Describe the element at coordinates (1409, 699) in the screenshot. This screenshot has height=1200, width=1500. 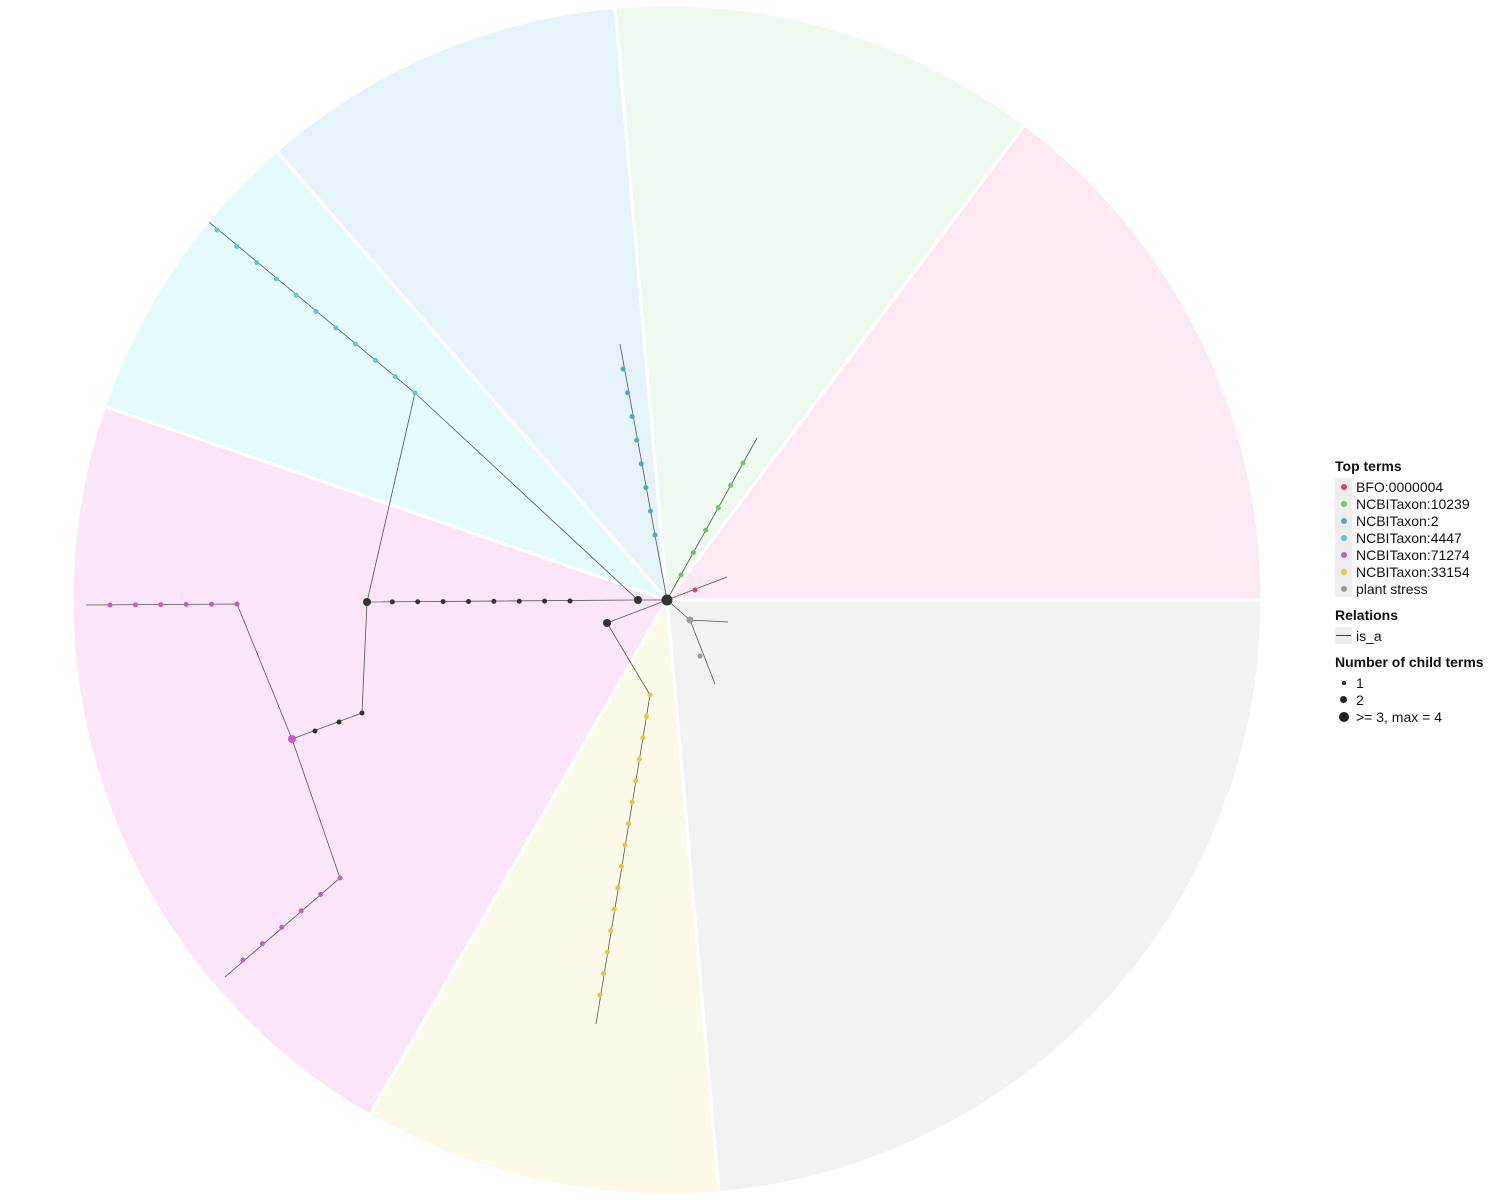
I see `legend-item-child-terms: 2` at that location.